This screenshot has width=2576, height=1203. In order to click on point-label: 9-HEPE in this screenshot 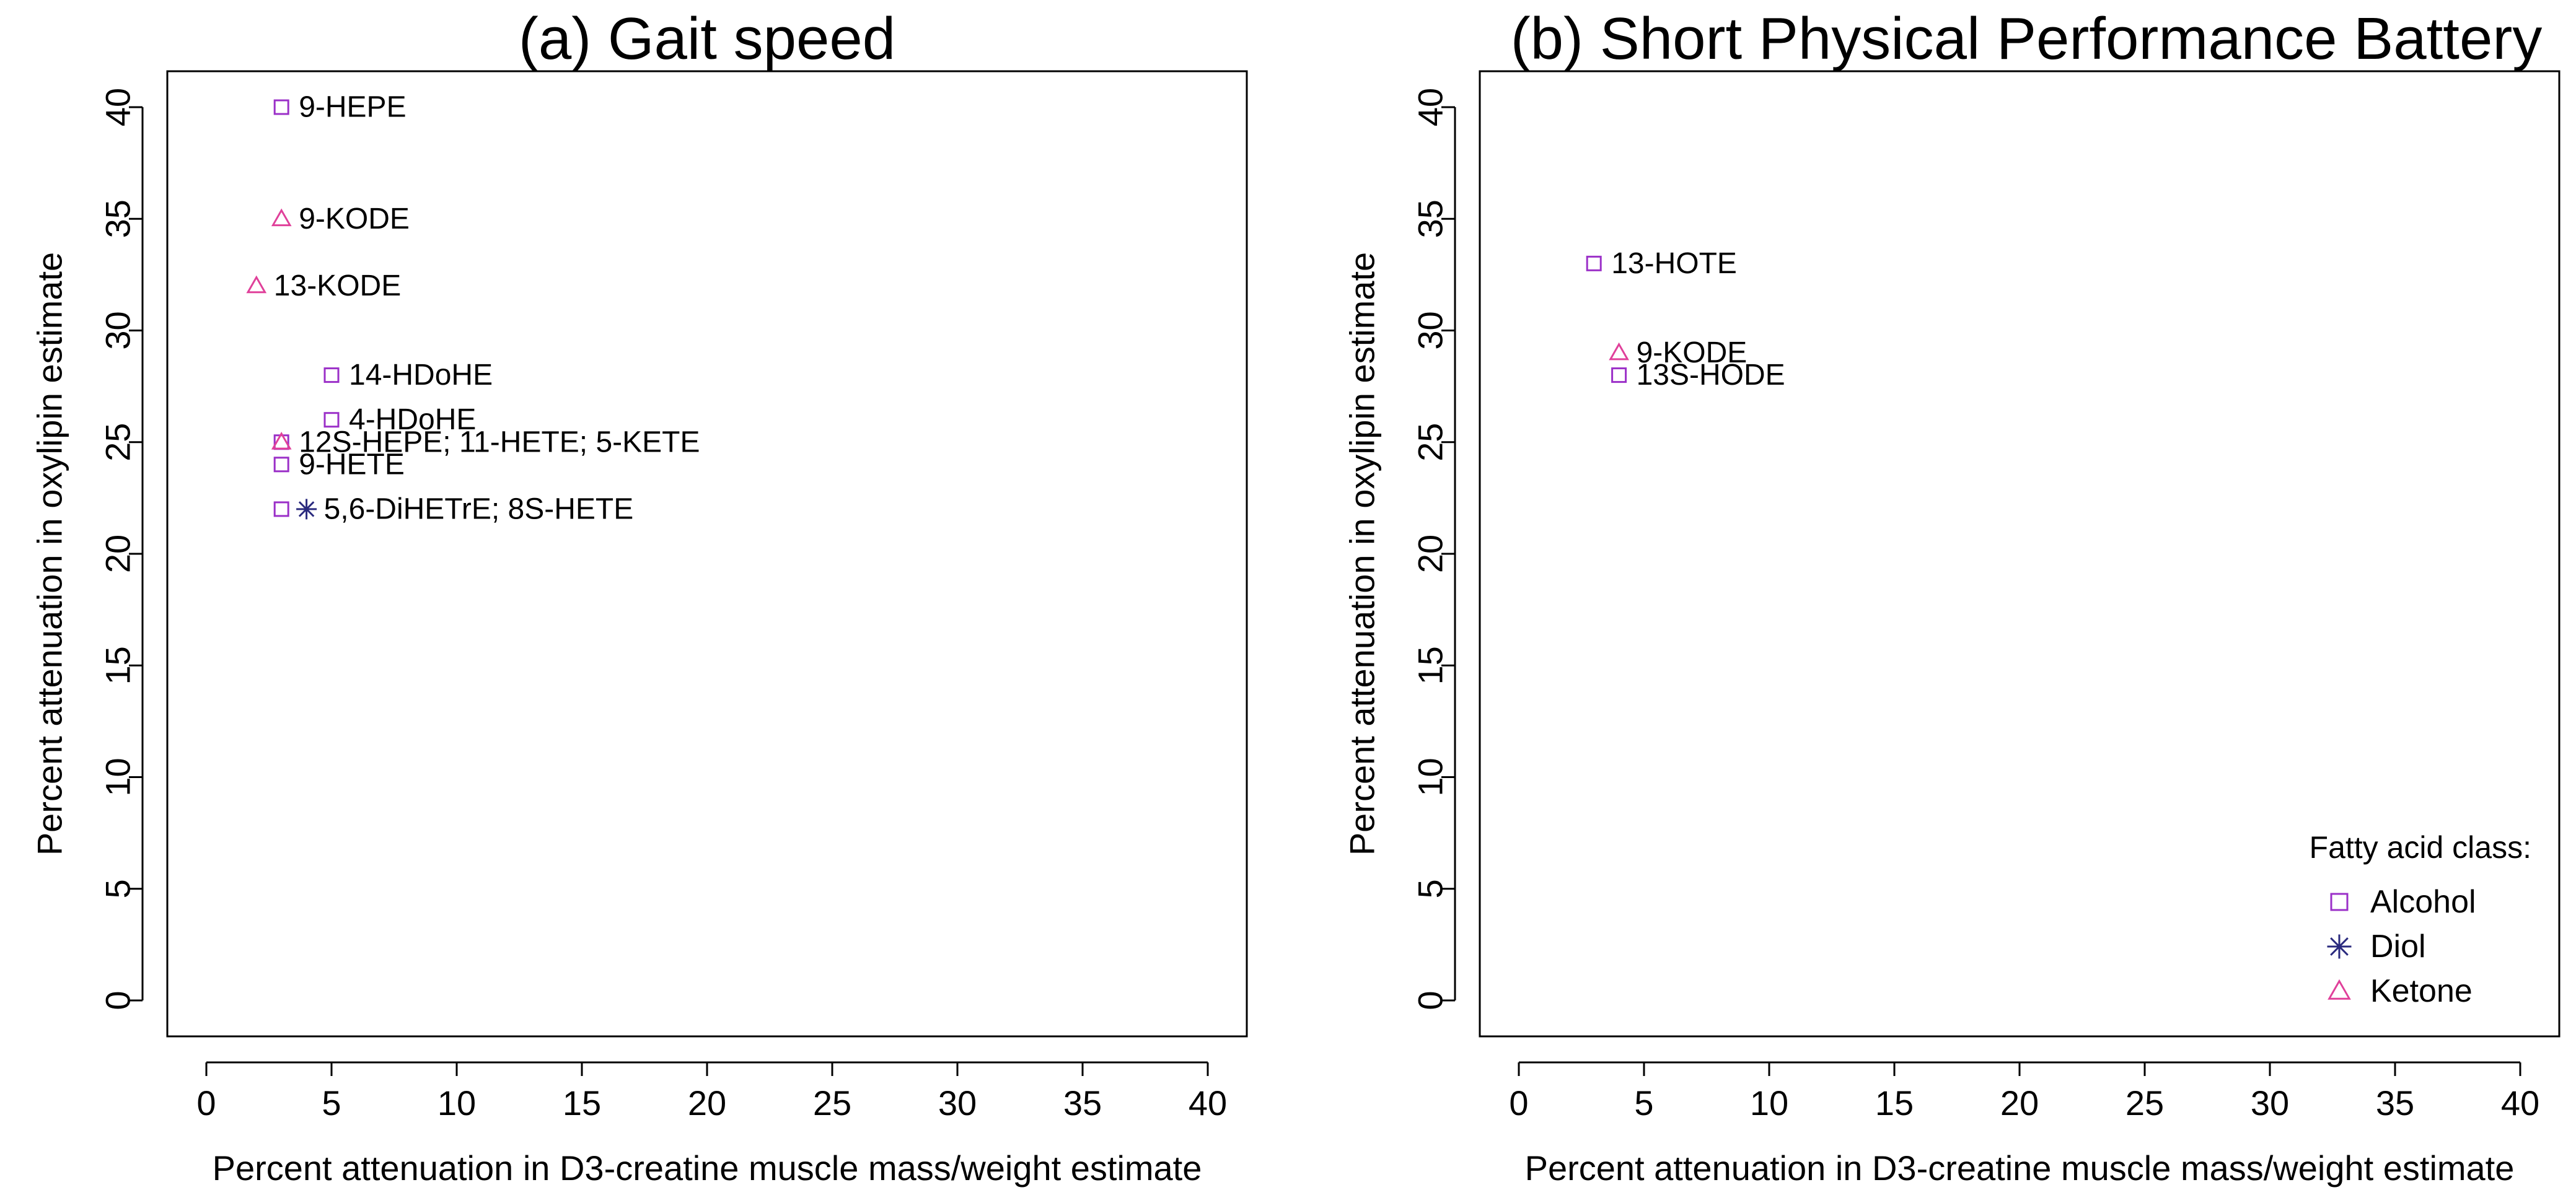, I will do `click(353, 107)`.